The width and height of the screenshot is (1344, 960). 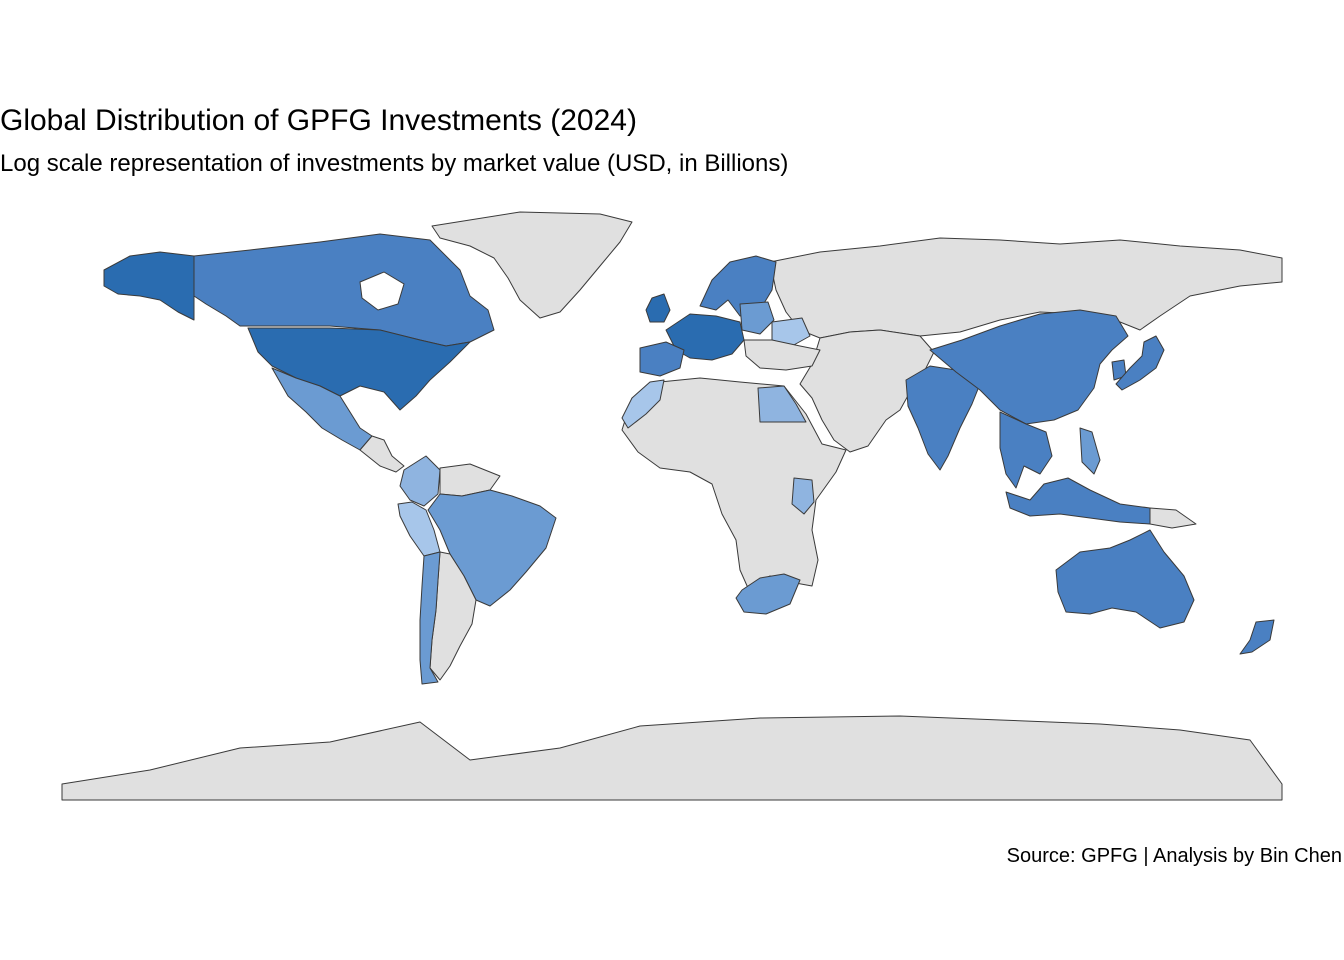 I want to click on region-alaska, so click(x=149, y=286).